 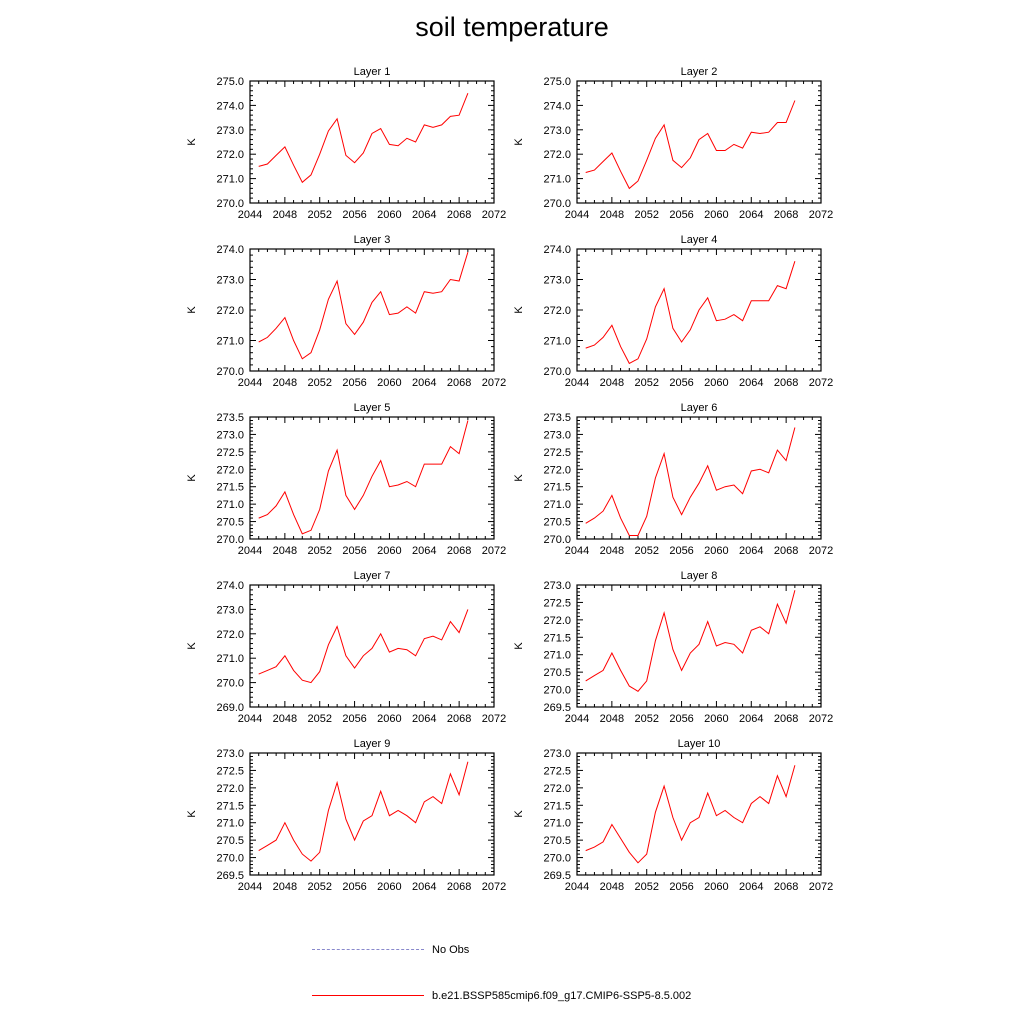 I want to click on panel-title-7: Layer 7, so click(x=372, y=576).